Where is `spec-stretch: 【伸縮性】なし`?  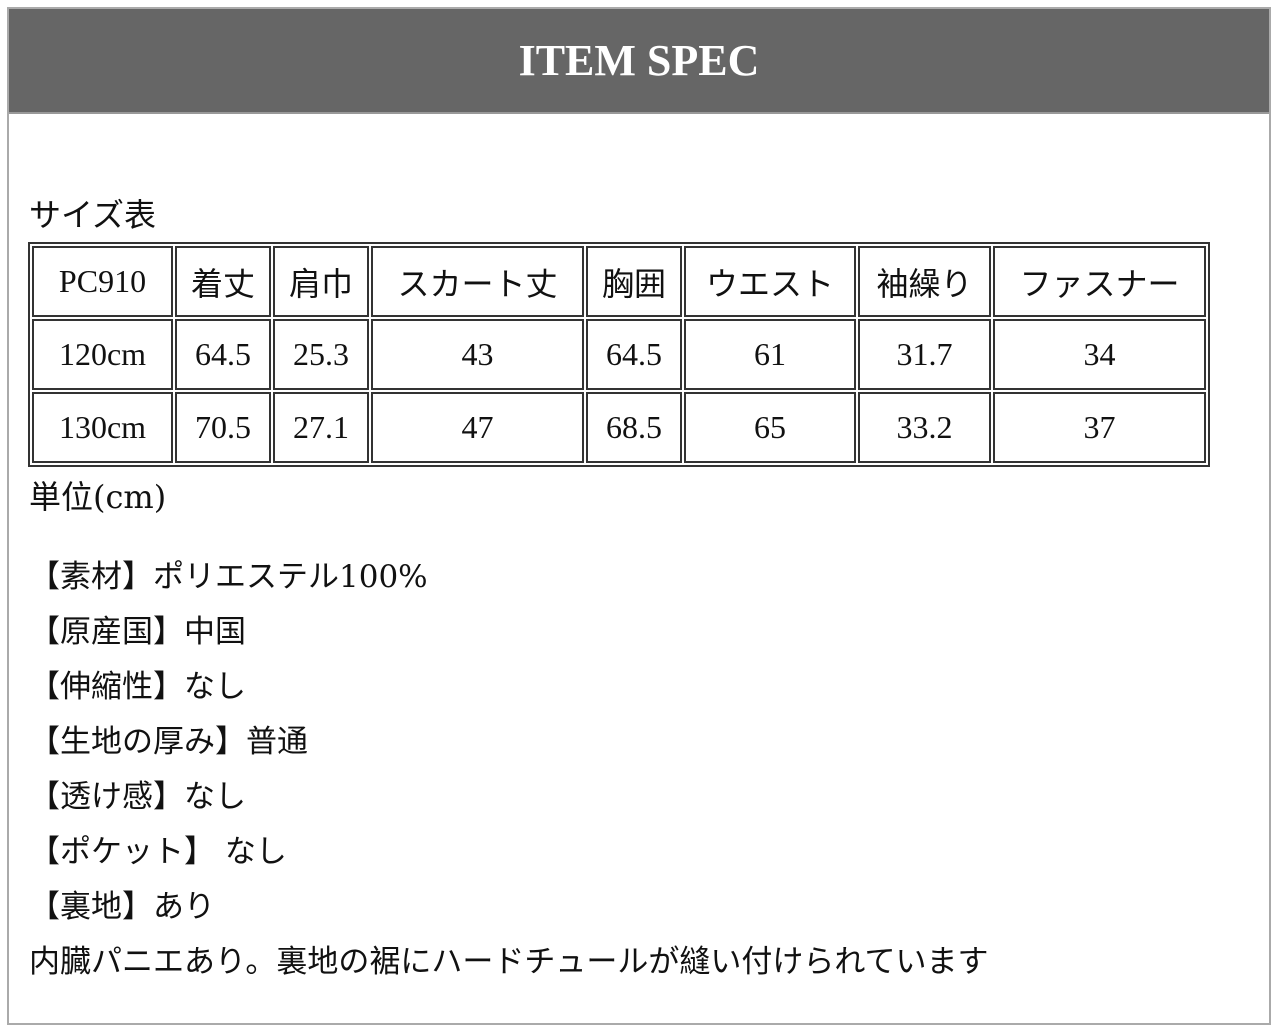
spec-stretch: 【伸縮性】なし is located at coordinates (137, 687).